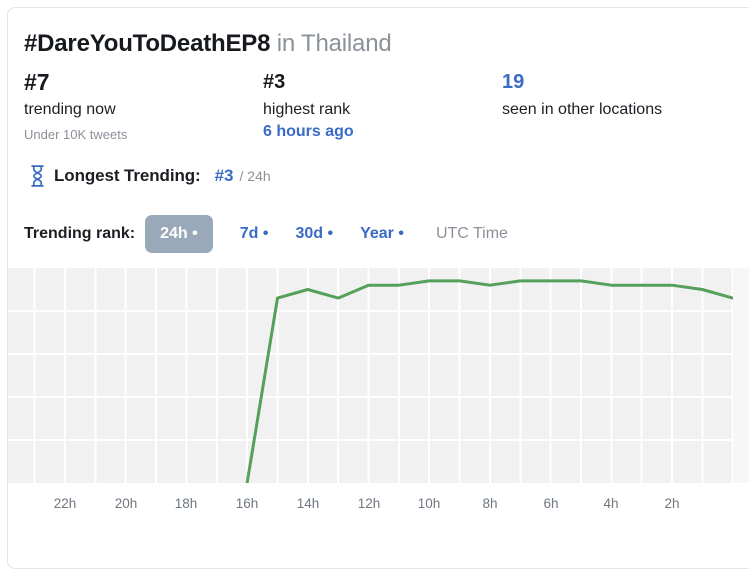 Image resolution: width=749 pixels, height=569 pixels. Describe the element at coordinates (37, 176) in the screenshot. I see `hourglass-icon` at that location.